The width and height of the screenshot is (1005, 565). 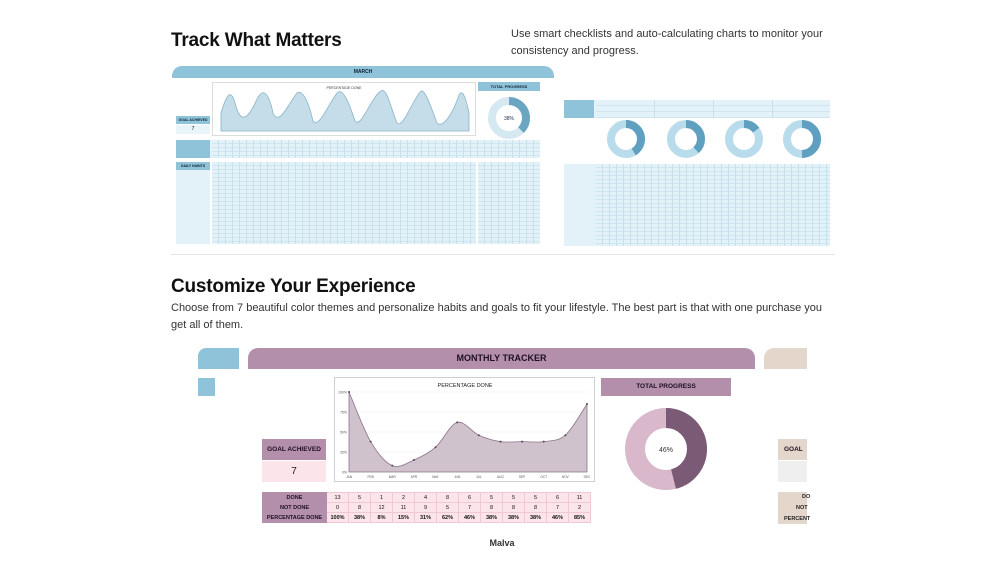 I want to click on weekly-sheet-preview: WEEKLY HABITS, so click(x=697, y=173).